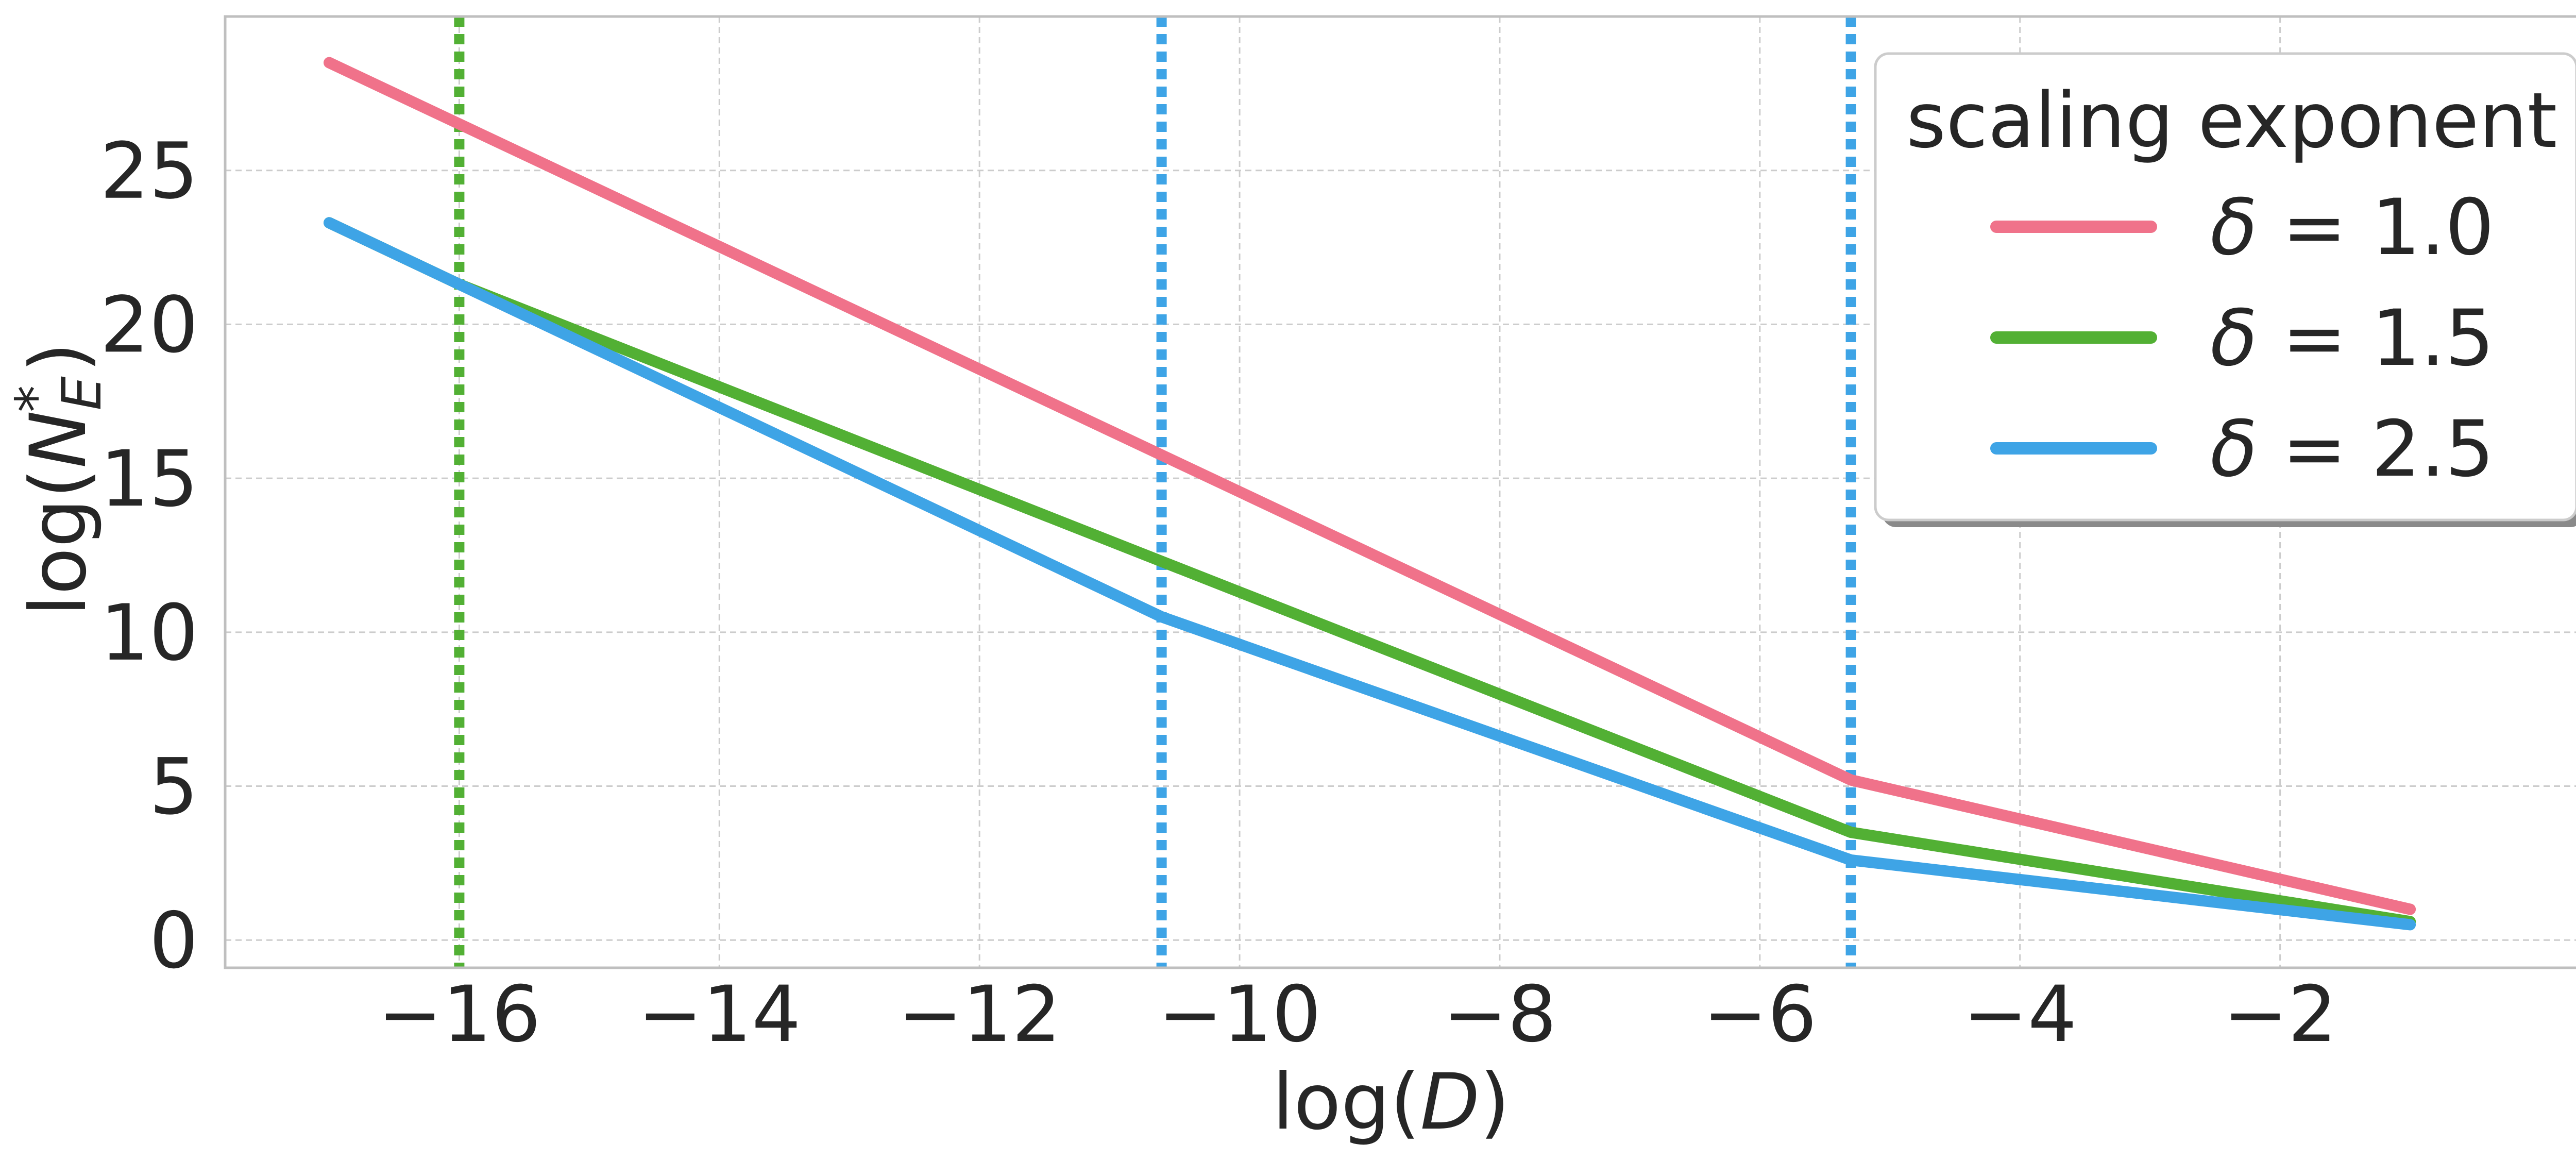 This screenshot has width=2576, height=1160. What do you see at coordinates (2280, 1015) in the screenshot?
I see `x-tick-label: −2` at bounding box center [2280, 1015].